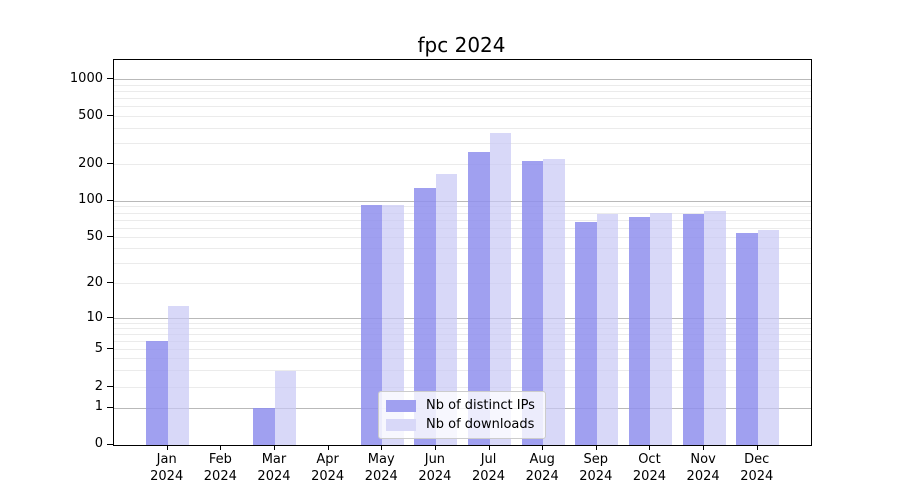  I want to click on legend: Nb of distinct IPs Nb of downloads, so click(462, 415).